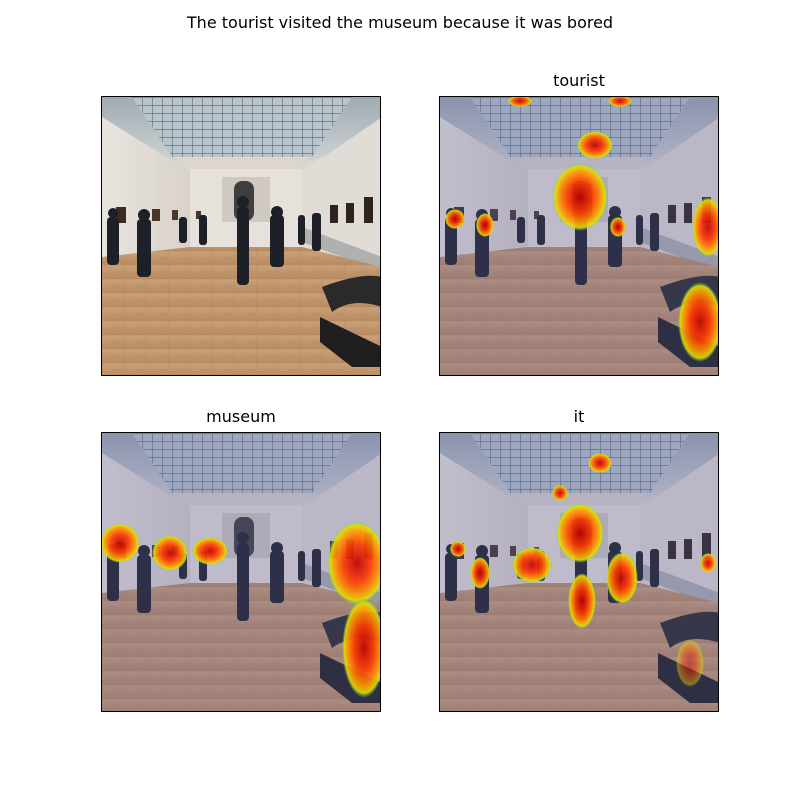 This screenshot has height=800, width=800. Describe the element at coordinates (579, 80) in the screenshot. I see `panel-title: tourist` at that location.